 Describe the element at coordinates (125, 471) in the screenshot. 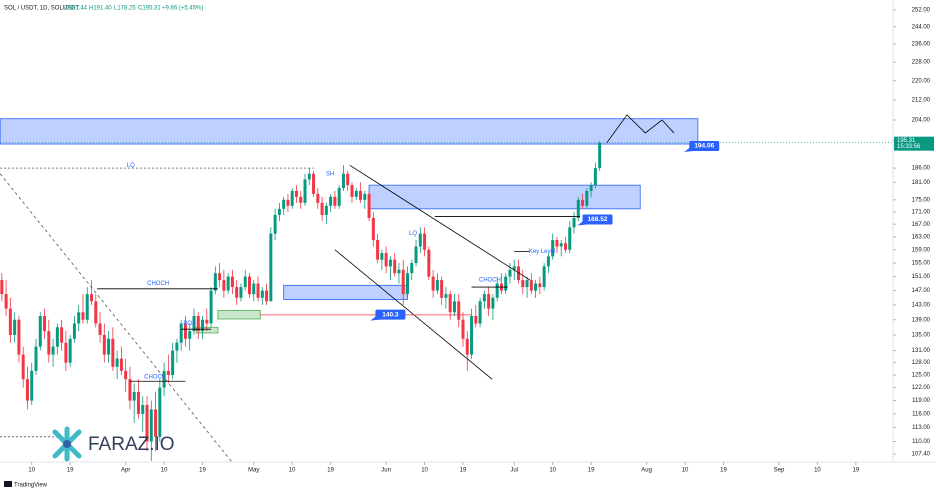

I see `x-tick-label: Apr` at that location.